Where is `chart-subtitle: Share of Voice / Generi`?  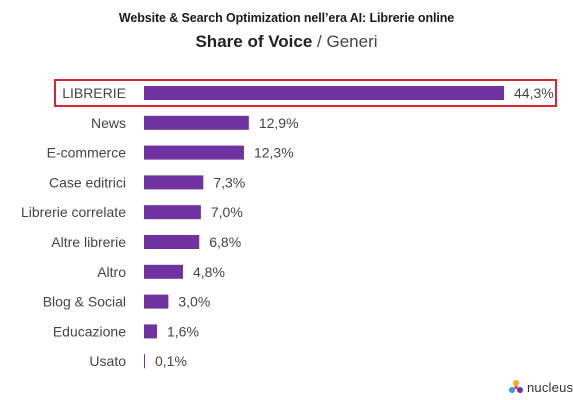
chart-subtitle: Share of Voice / Generi is located at coordinates (286, 42).